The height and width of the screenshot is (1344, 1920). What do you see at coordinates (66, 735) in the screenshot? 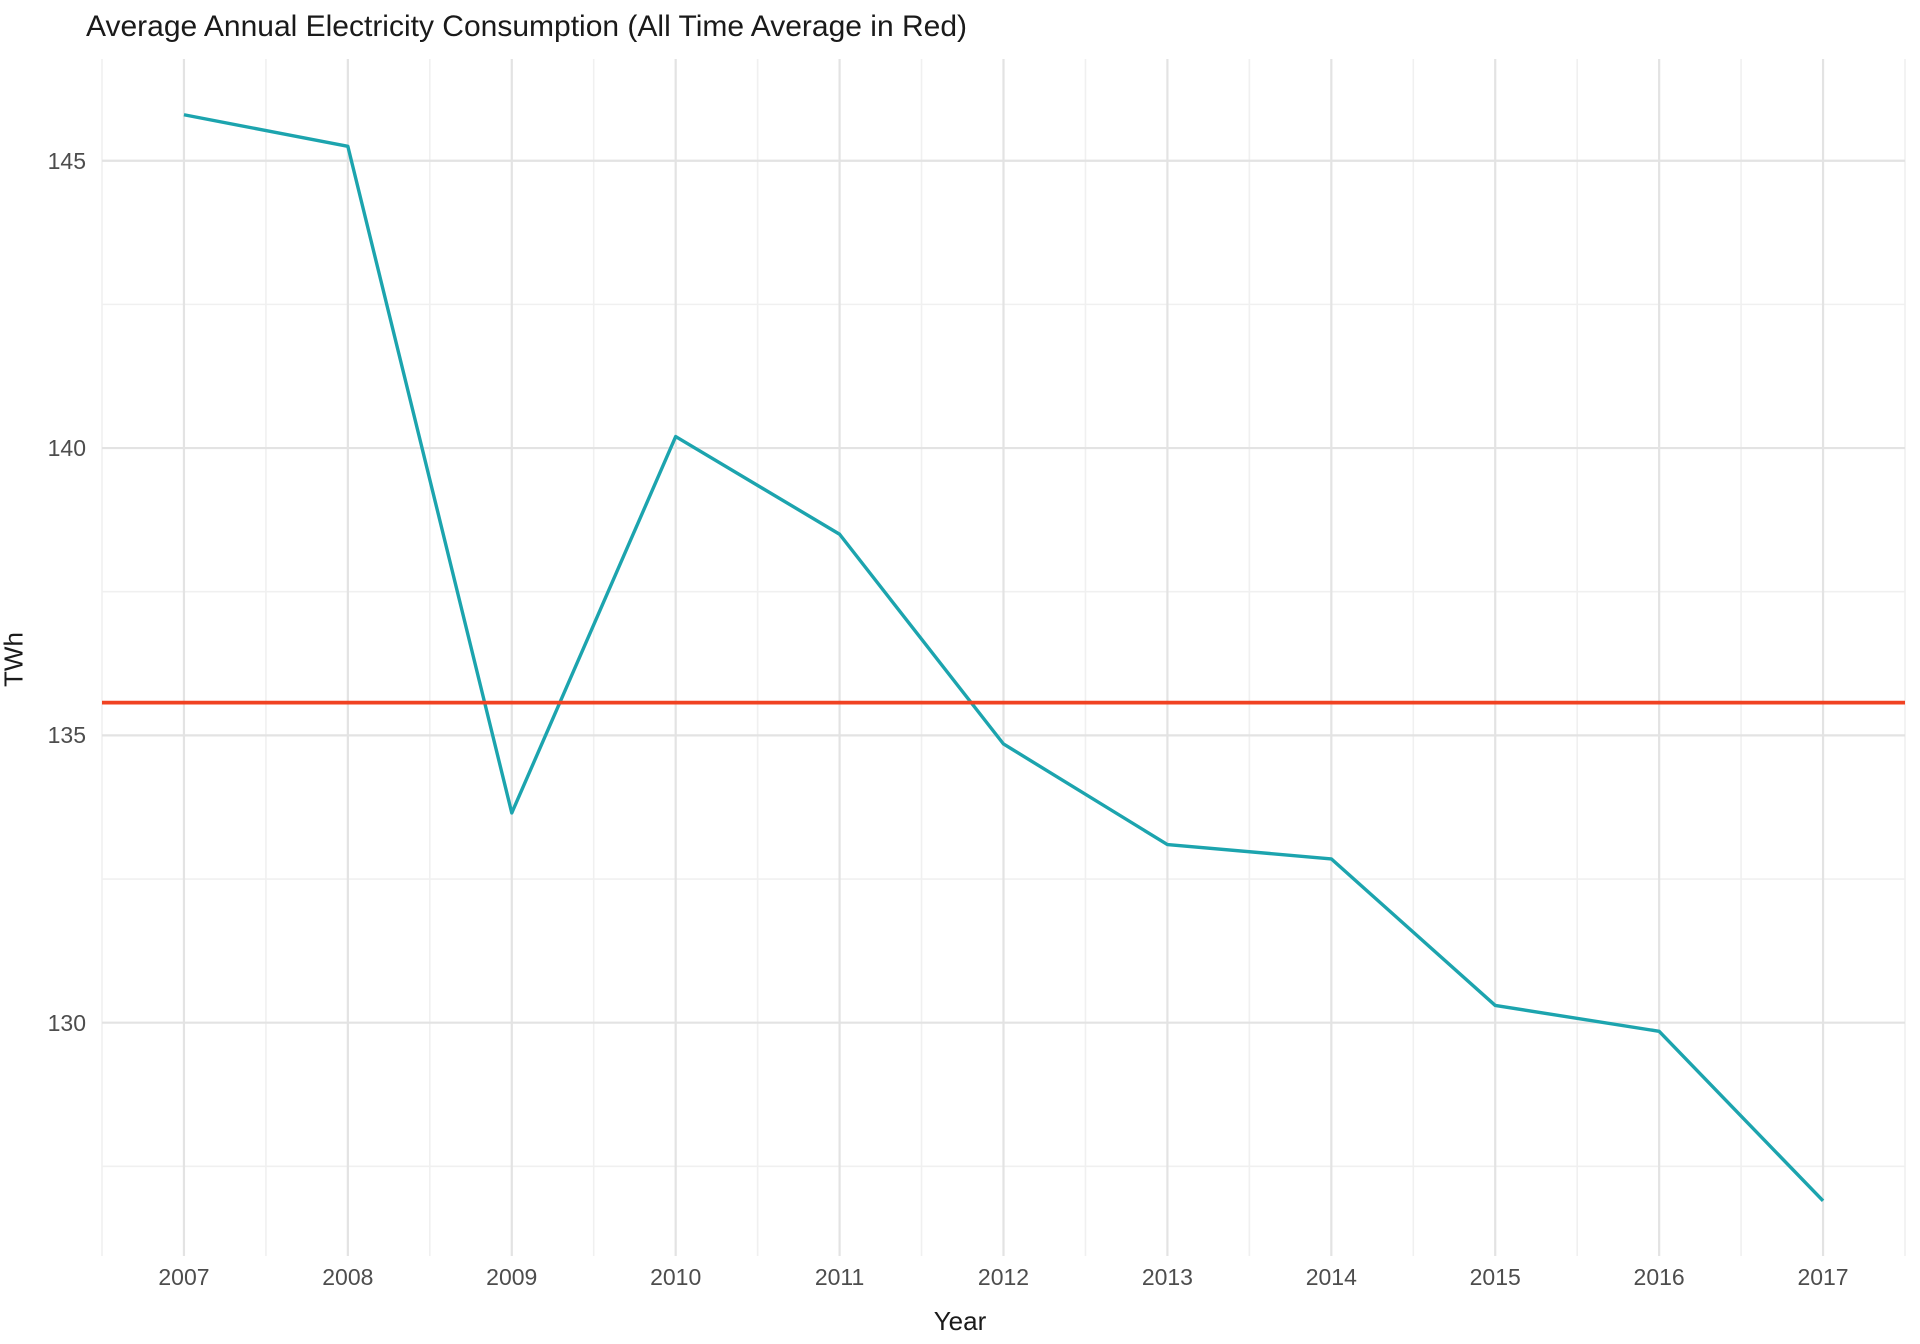
I see `y-tick-label: 135` at bounding box center [66, 735].